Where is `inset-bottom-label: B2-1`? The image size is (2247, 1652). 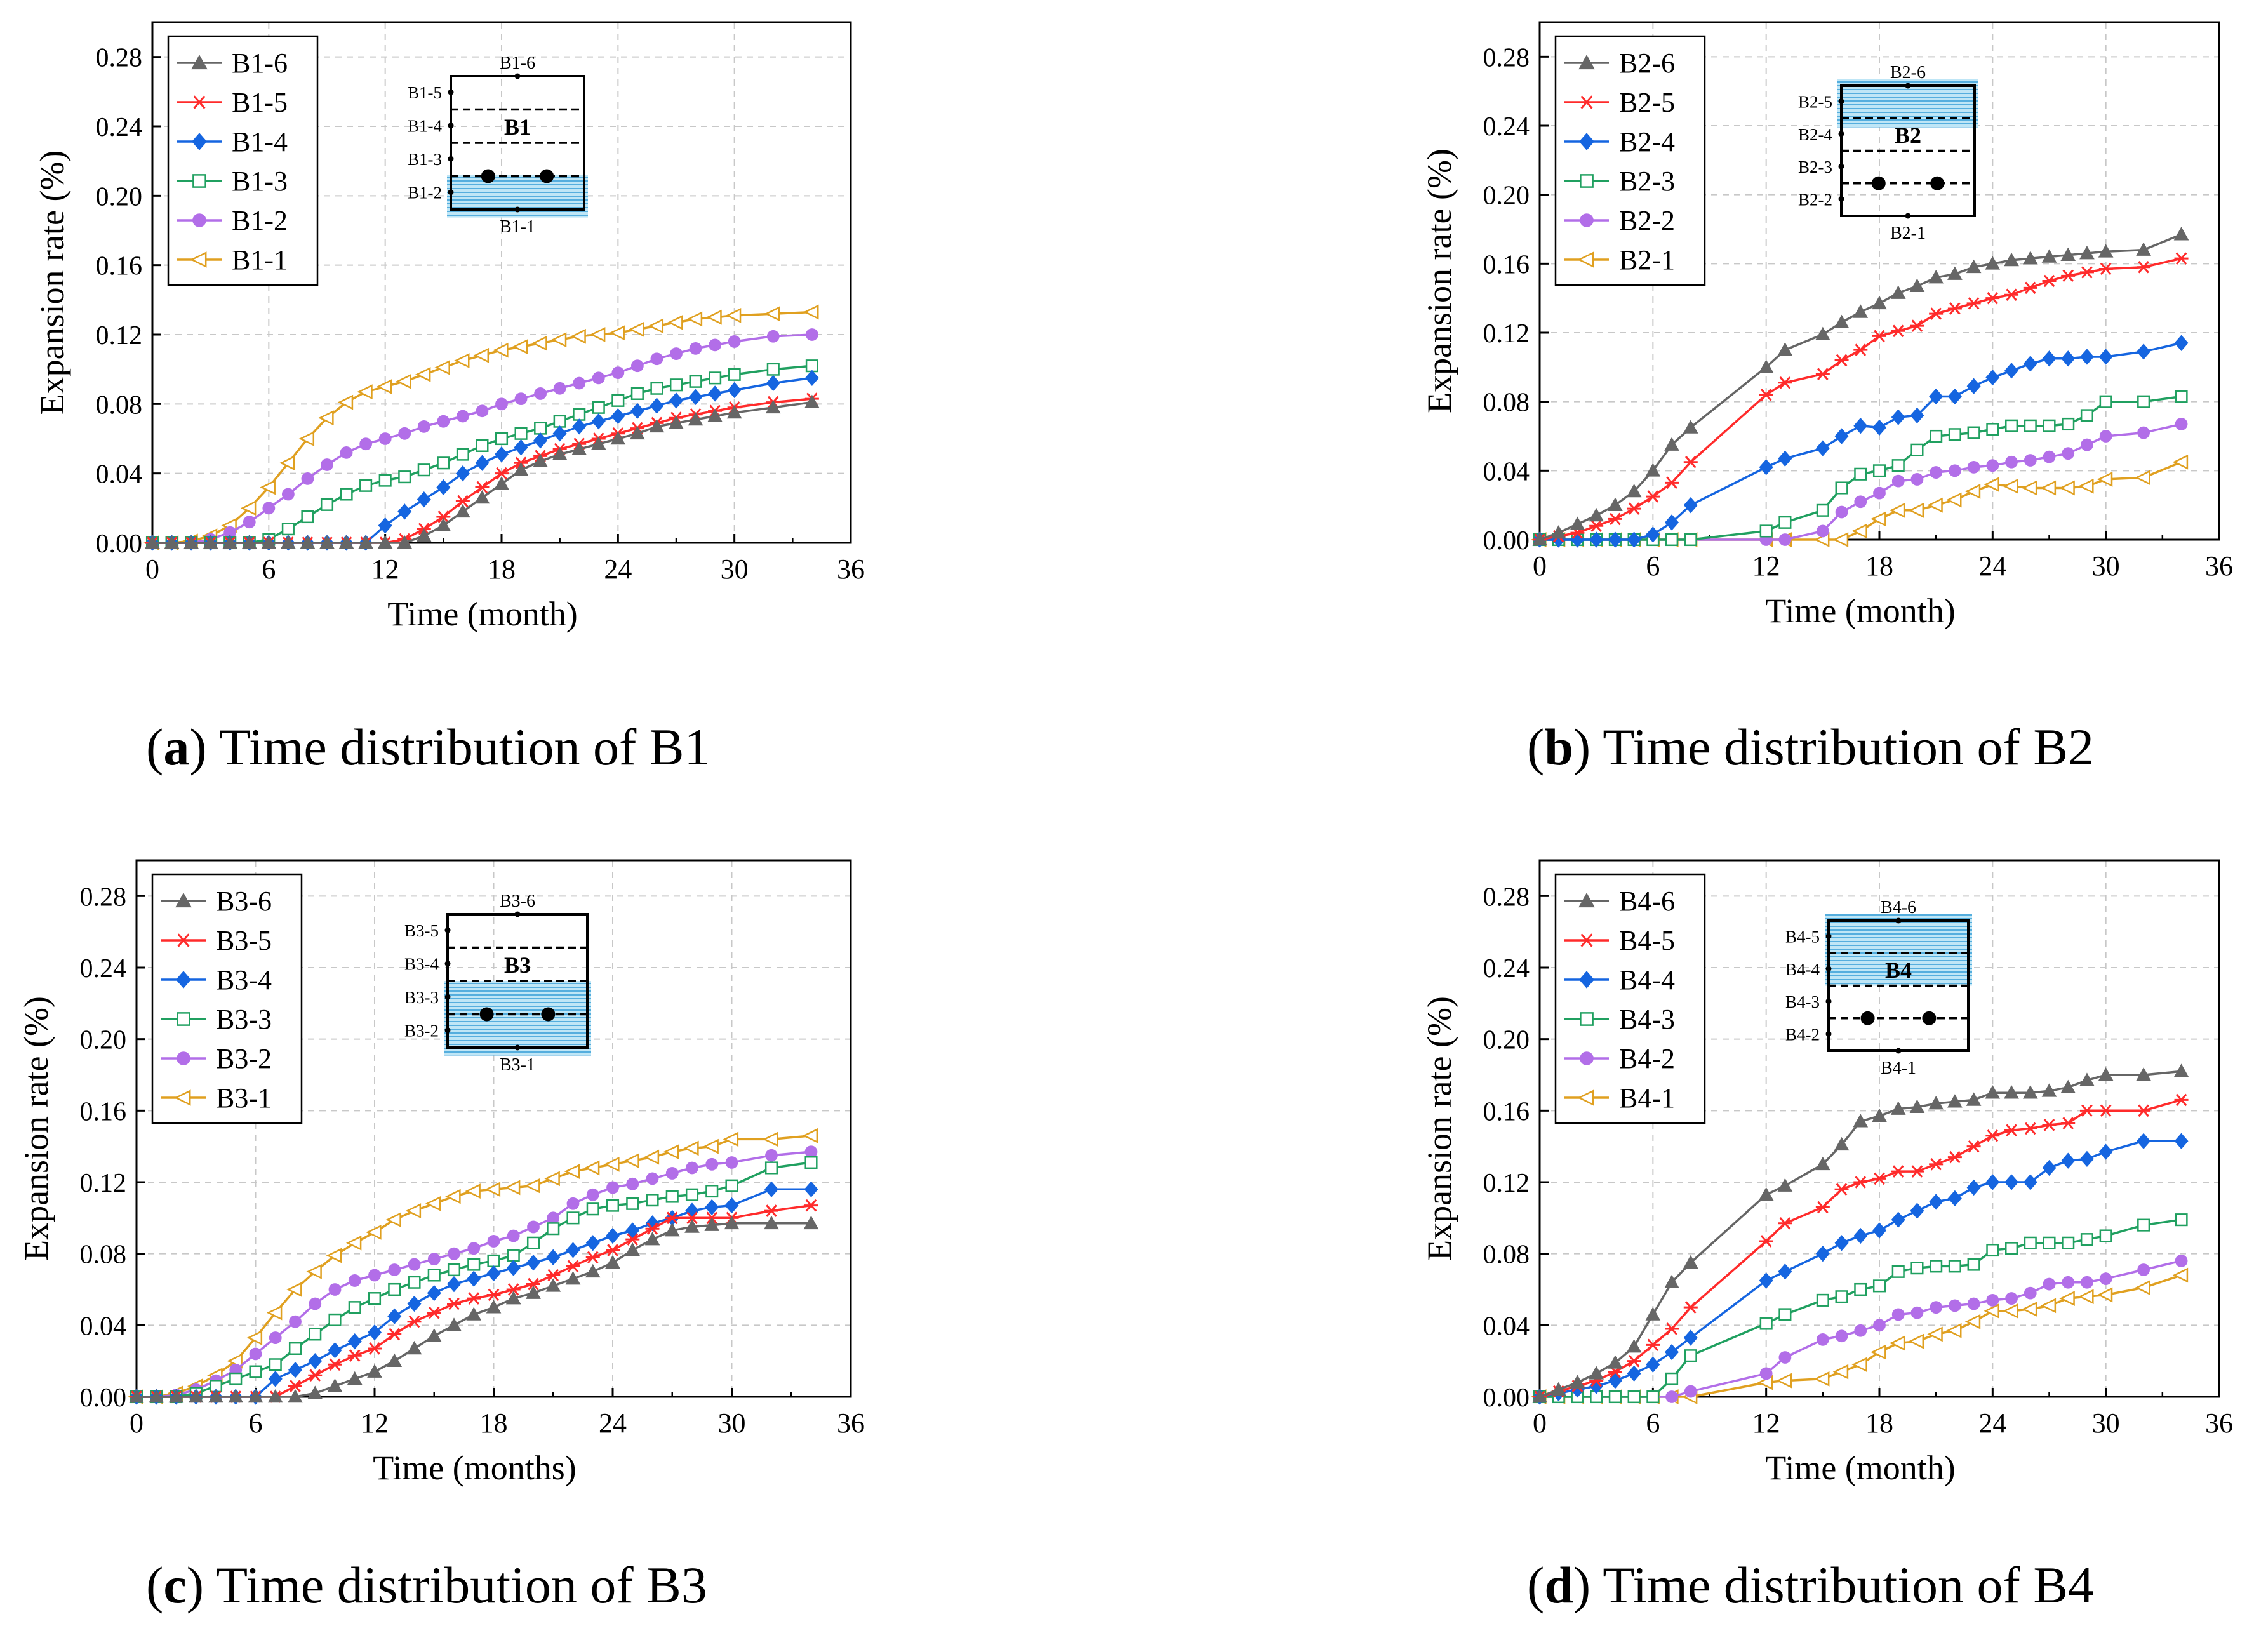 inset-bottom-label: B2-1 is located at coordinates (1908, 233).